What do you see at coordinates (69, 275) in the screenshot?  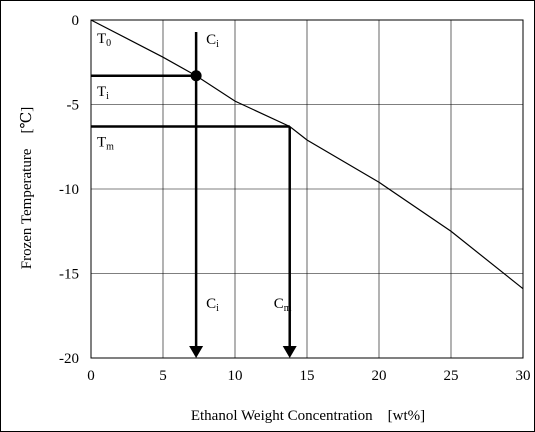 I see `y-tick-label: -15` at bounding box center [69, 275].